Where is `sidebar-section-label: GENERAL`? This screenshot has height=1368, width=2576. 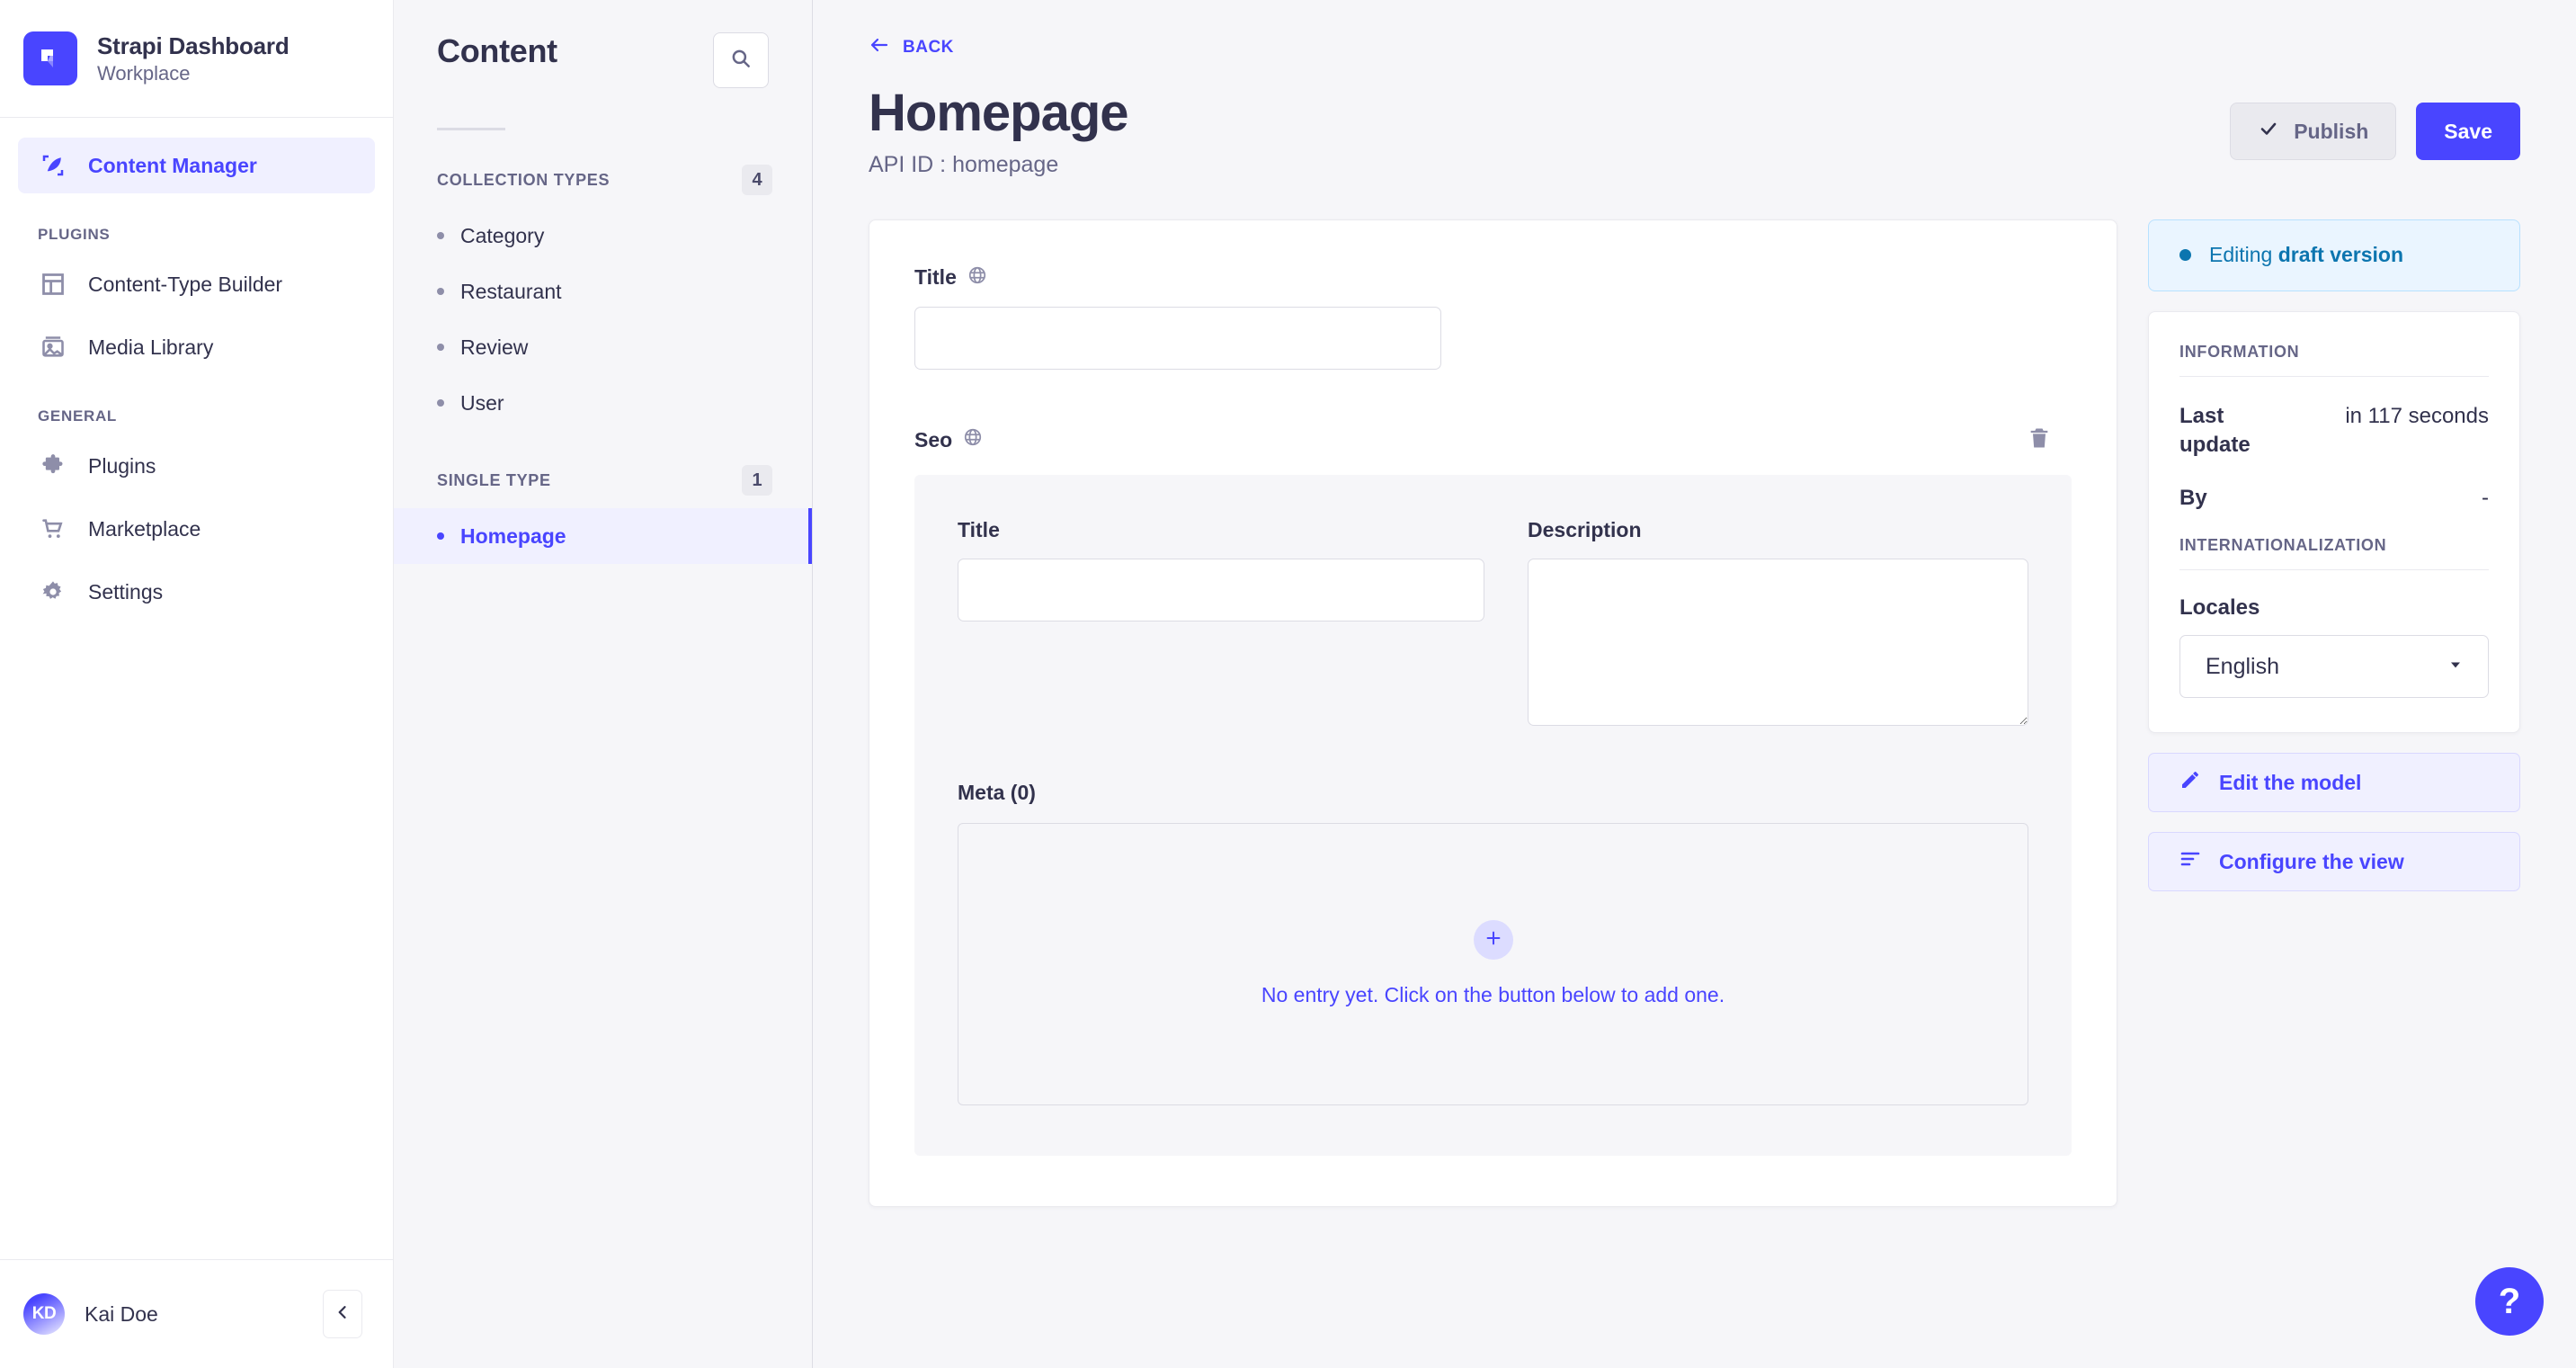
sidebar-section-label: GENERAL is located at coordinates (78, 416).